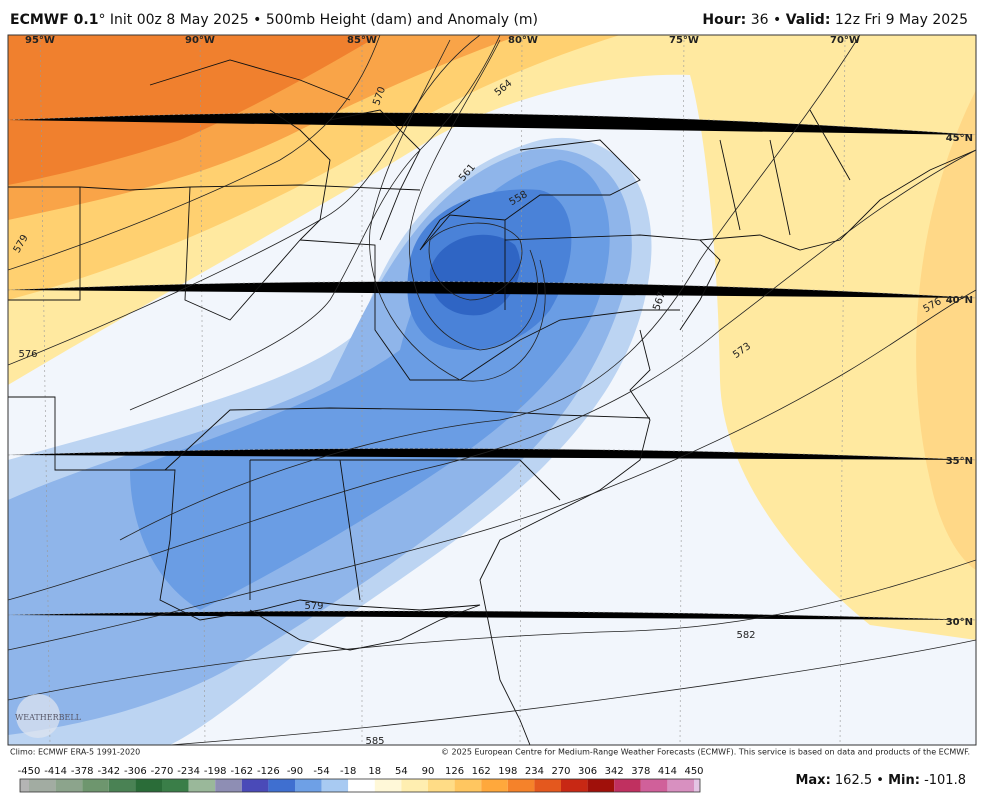 Image resolution: width=984 pixels, height=812 pixels. What do you see at coordinates (724, 20) in the screenshot?
I see `hour-label: Hour:` at bounding box center [724, 20].